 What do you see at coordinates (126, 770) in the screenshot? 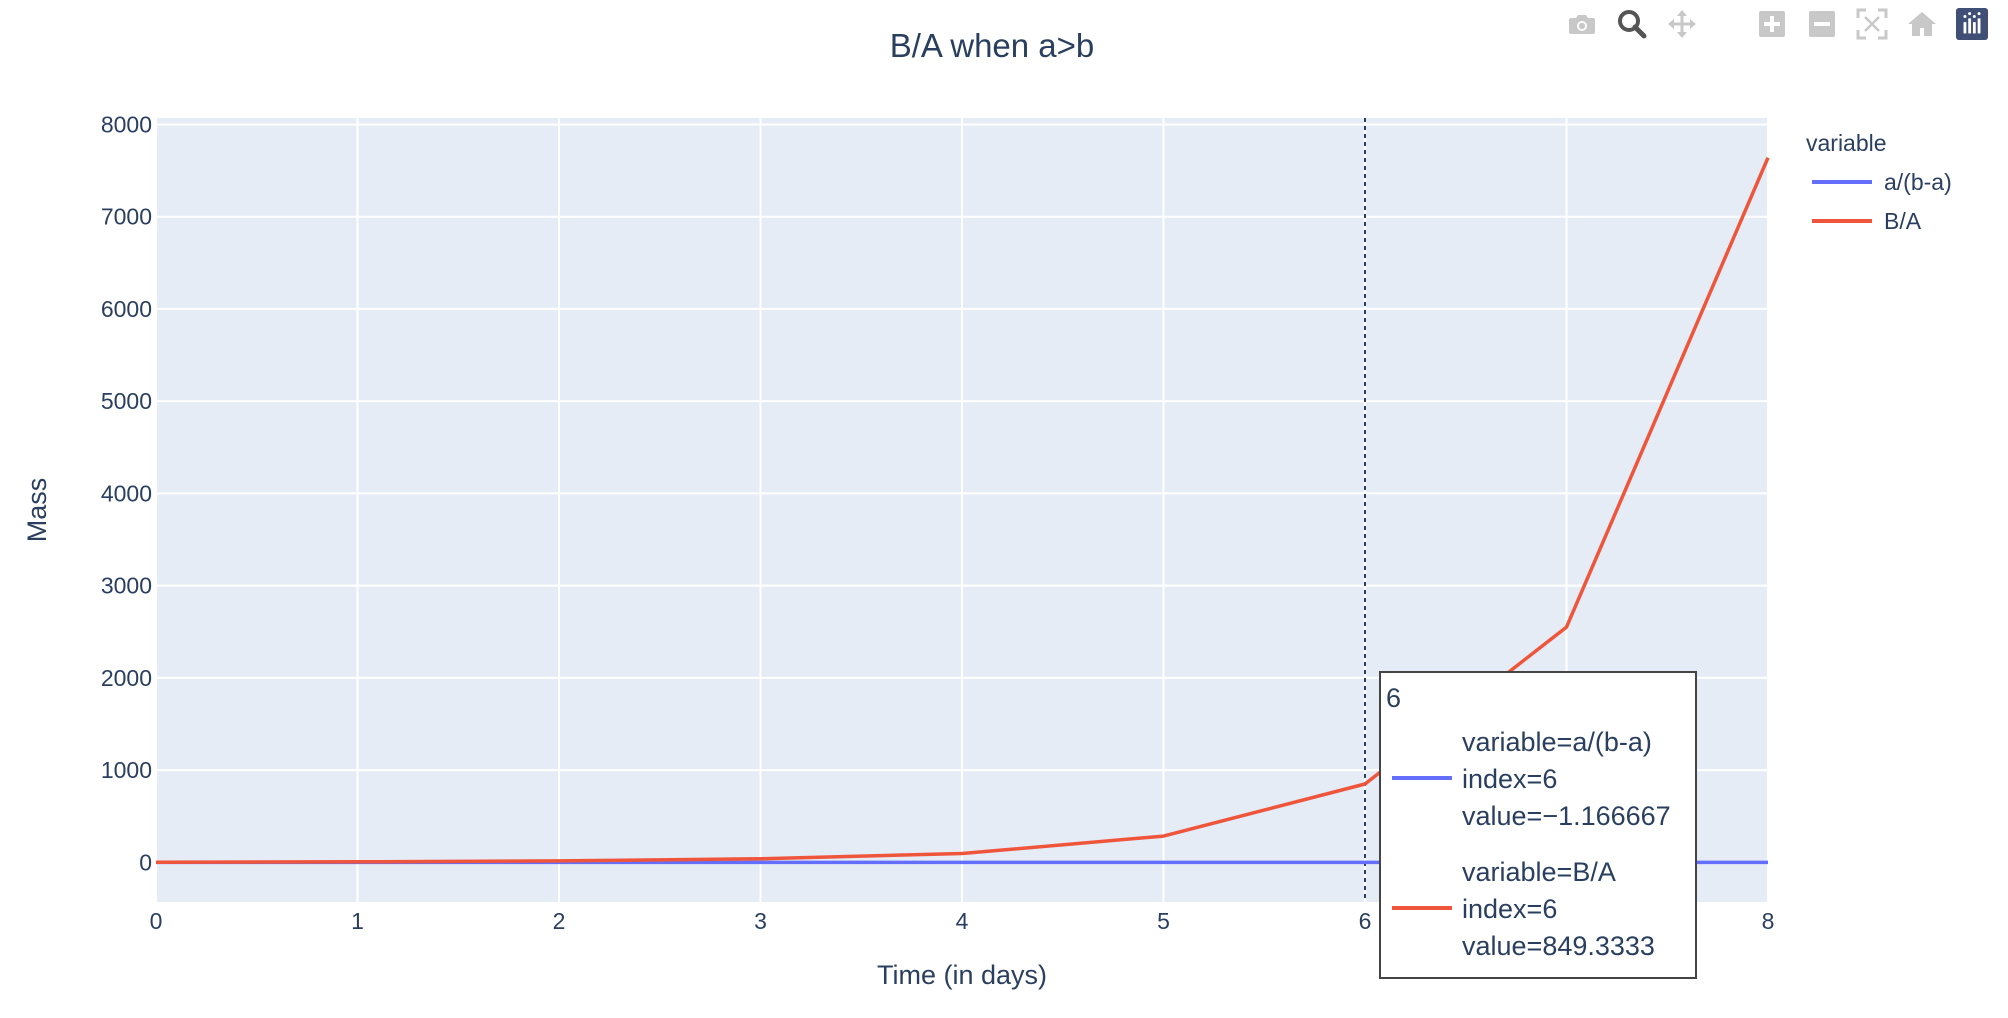
I see `y-tick-label: 1000` at bounding box center [126, 770].